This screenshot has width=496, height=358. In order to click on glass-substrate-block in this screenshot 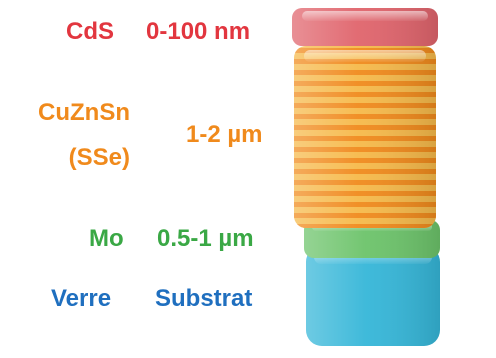, I will do `click(373, 296)`.